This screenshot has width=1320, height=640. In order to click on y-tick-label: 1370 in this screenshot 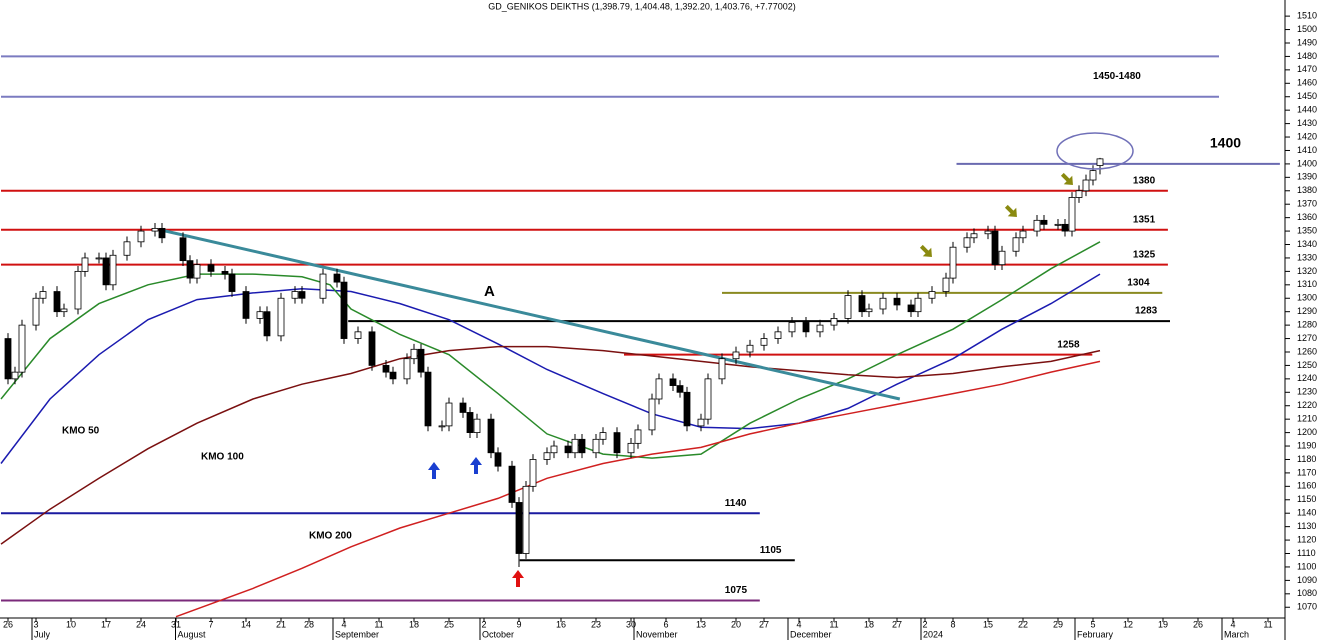, I will do `click(1307, 204)`.